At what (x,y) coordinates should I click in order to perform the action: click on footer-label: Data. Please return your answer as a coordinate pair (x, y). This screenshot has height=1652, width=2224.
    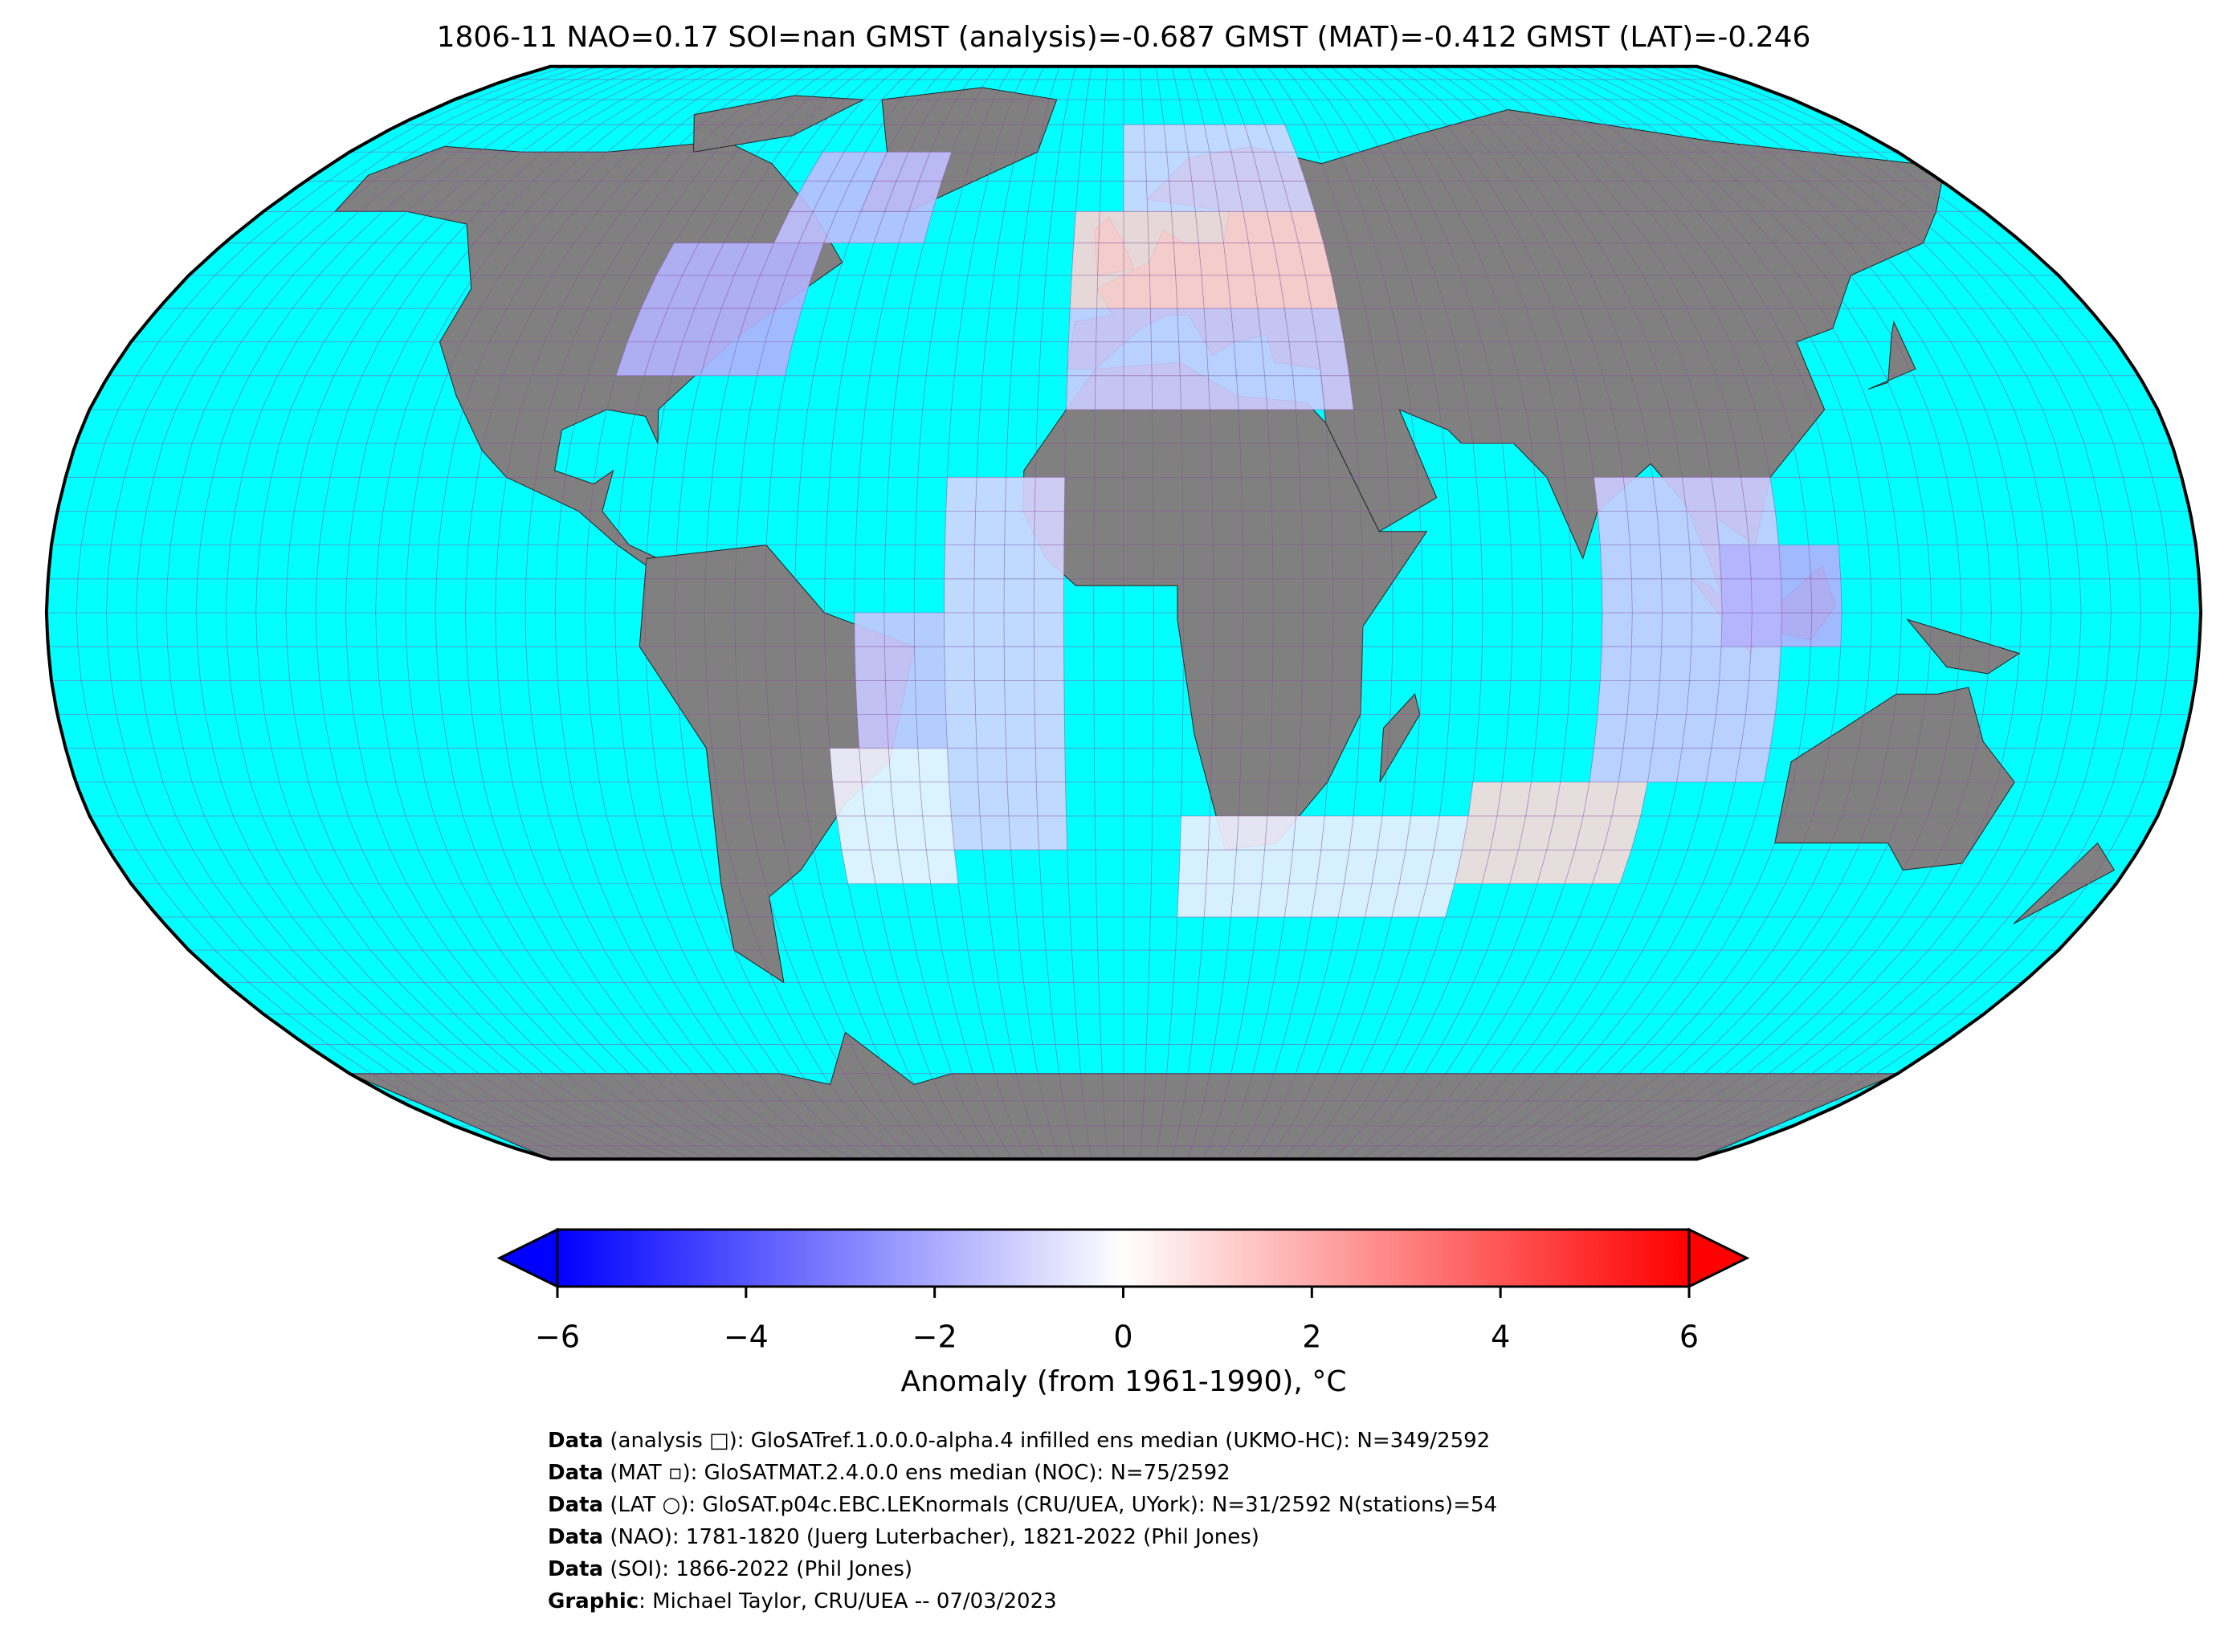
    Looking at the image, I should click on (575, 1537).